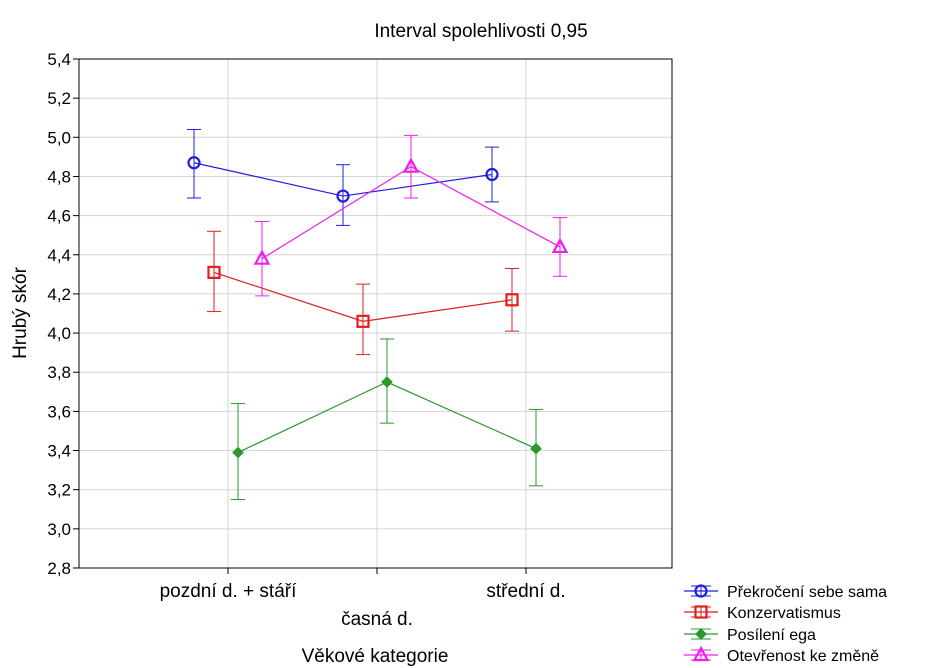 This screenshot has height=668, width=927. I want to click on y-tick-label: 3,2, so click(59, 490).